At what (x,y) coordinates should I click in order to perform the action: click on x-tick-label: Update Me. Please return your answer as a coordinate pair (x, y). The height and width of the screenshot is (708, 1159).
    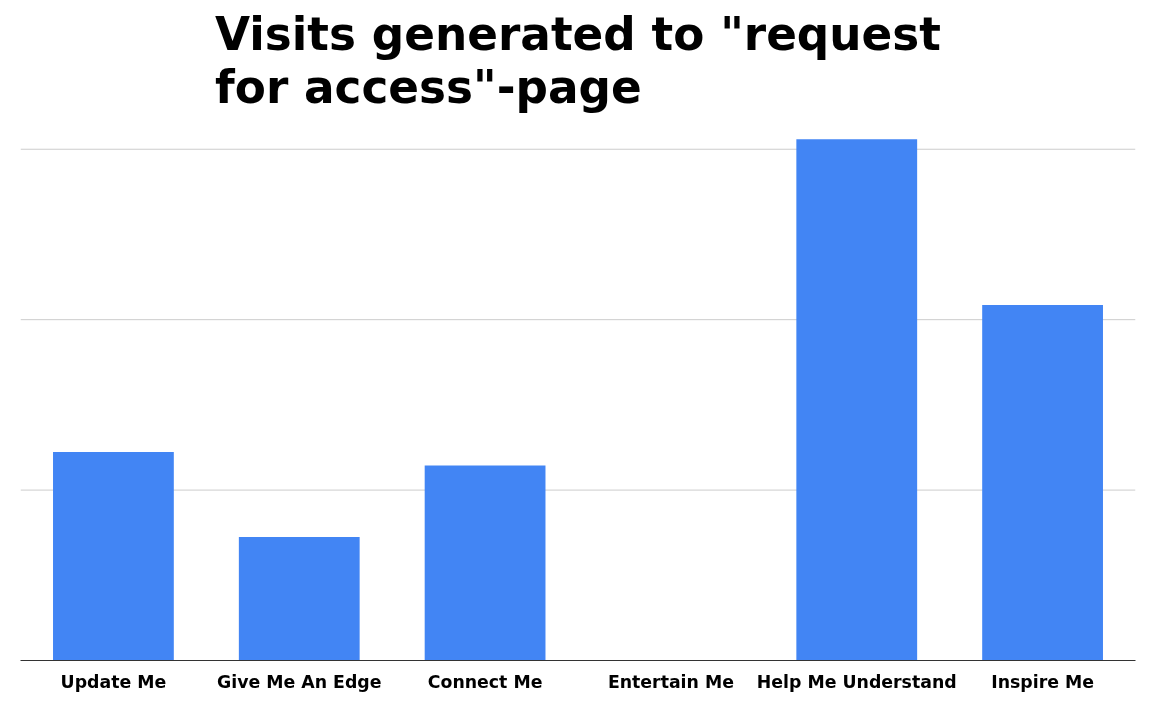
    Looking at the image, I should click on (113, 681).